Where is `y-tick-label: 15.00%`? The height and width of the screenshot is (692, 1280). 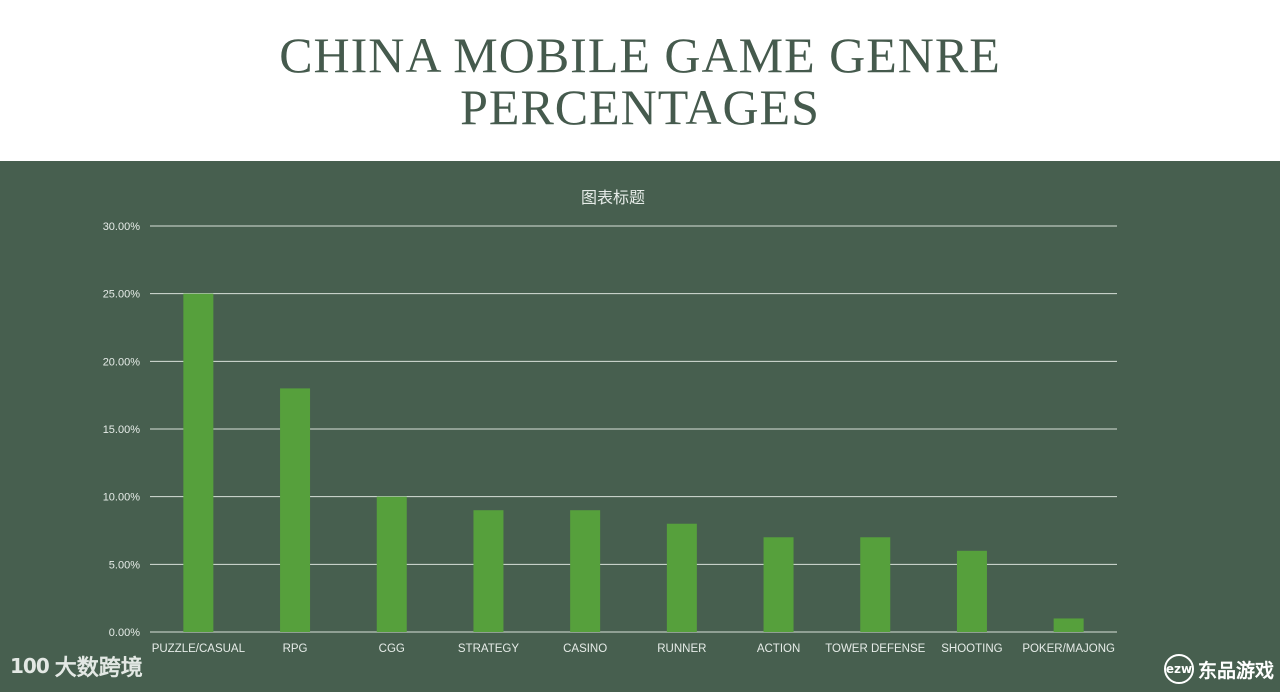 y-tick-label: 15.00% is located at coordinates (122, 430).